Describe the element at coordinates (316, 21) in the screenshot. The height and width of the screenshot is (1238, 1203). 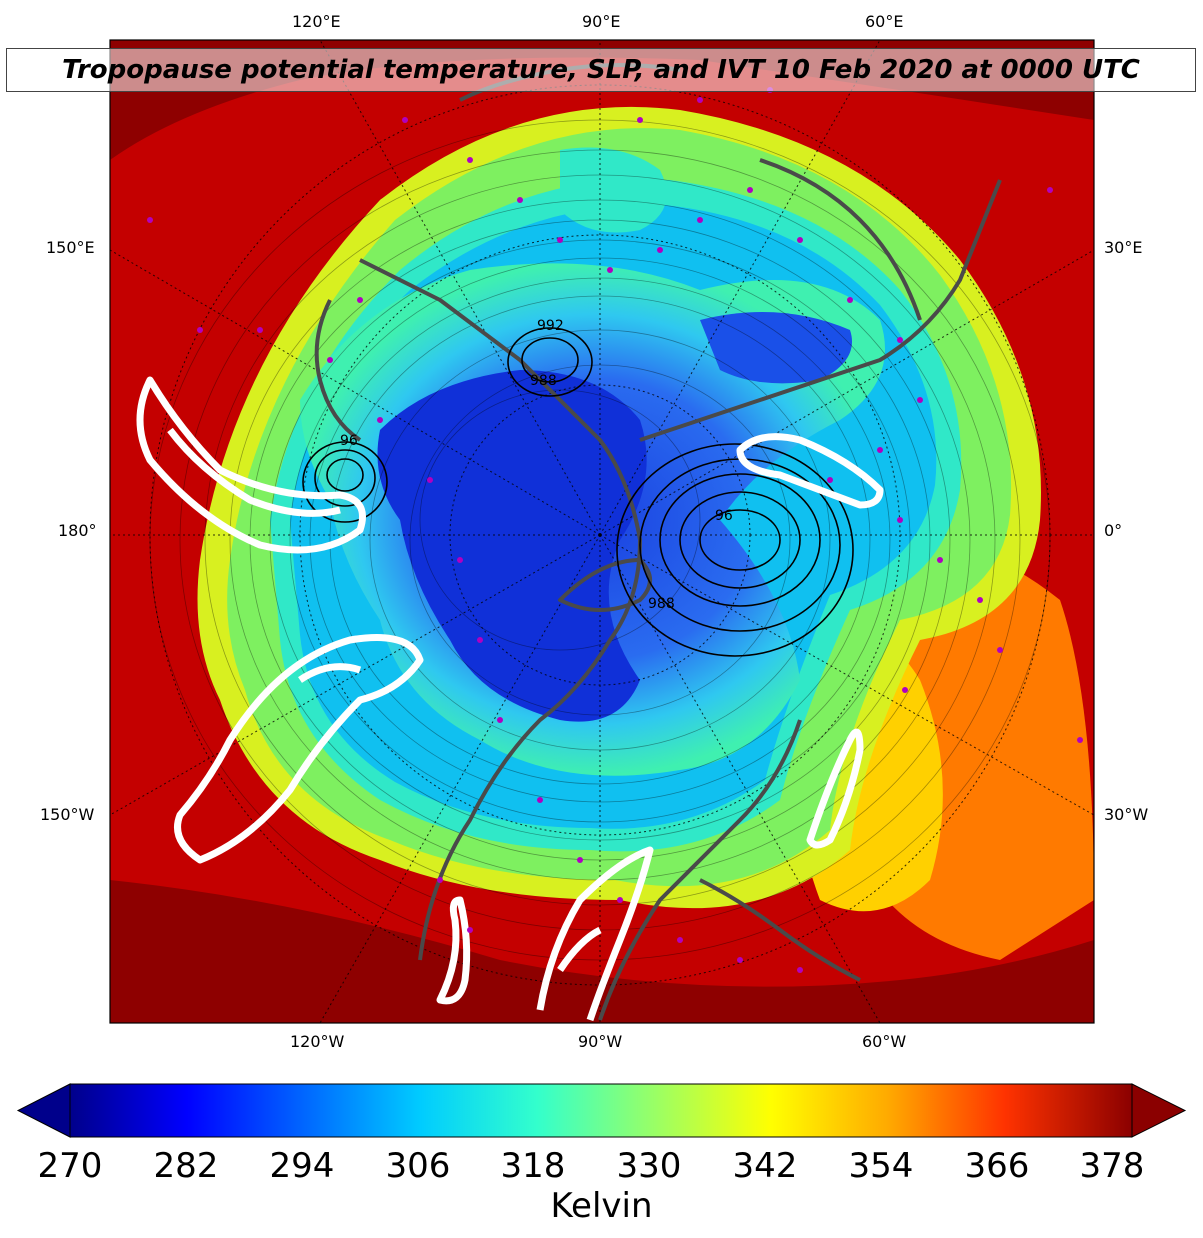
I see `lon-label-top: 120°E` at that location.